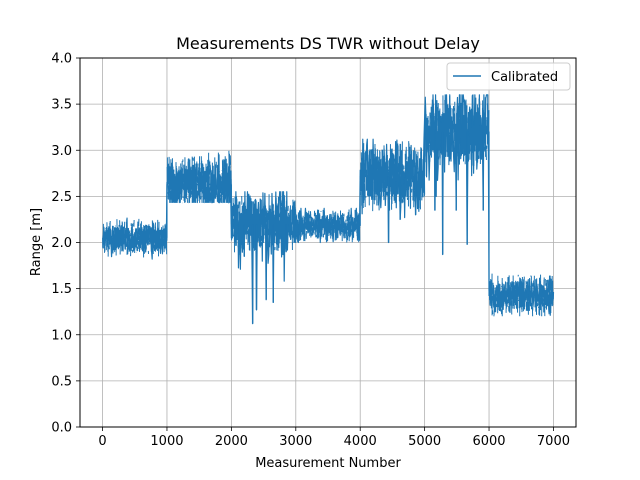 This screenshot has width=640, height=480. What do you see at coordinates (295, 441) in the screenshot?
I see `x-tick-label: 3000` at bounding box center [295, 441].